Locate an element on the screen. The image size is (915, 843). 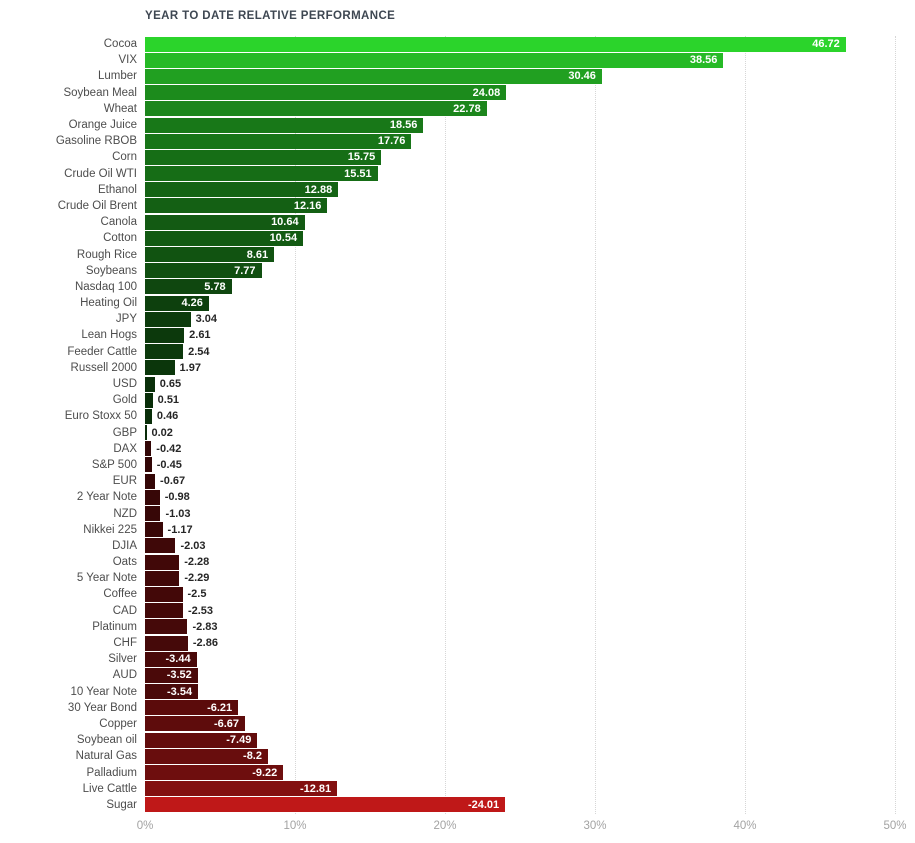
value-label: 8.61 is located at coordinates (257, 254).